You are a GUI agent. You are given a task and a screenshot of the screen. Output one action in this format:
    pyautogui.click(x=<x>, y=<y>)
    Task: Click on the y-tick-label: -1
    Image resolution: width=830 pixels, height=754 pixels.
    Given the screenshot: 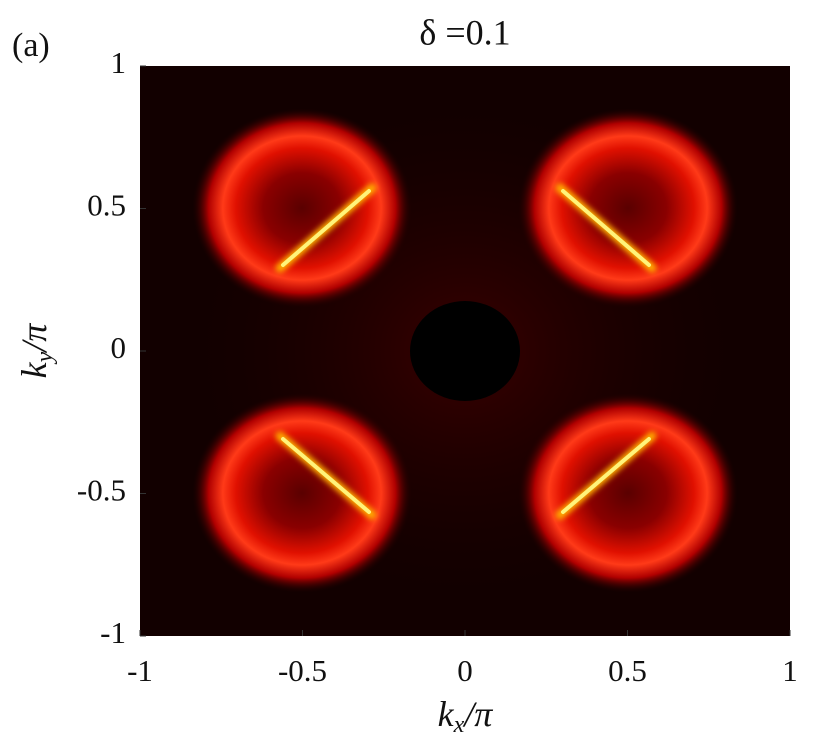 What is the action you would take?
    pyautogui.click(x=113, y=632)
    